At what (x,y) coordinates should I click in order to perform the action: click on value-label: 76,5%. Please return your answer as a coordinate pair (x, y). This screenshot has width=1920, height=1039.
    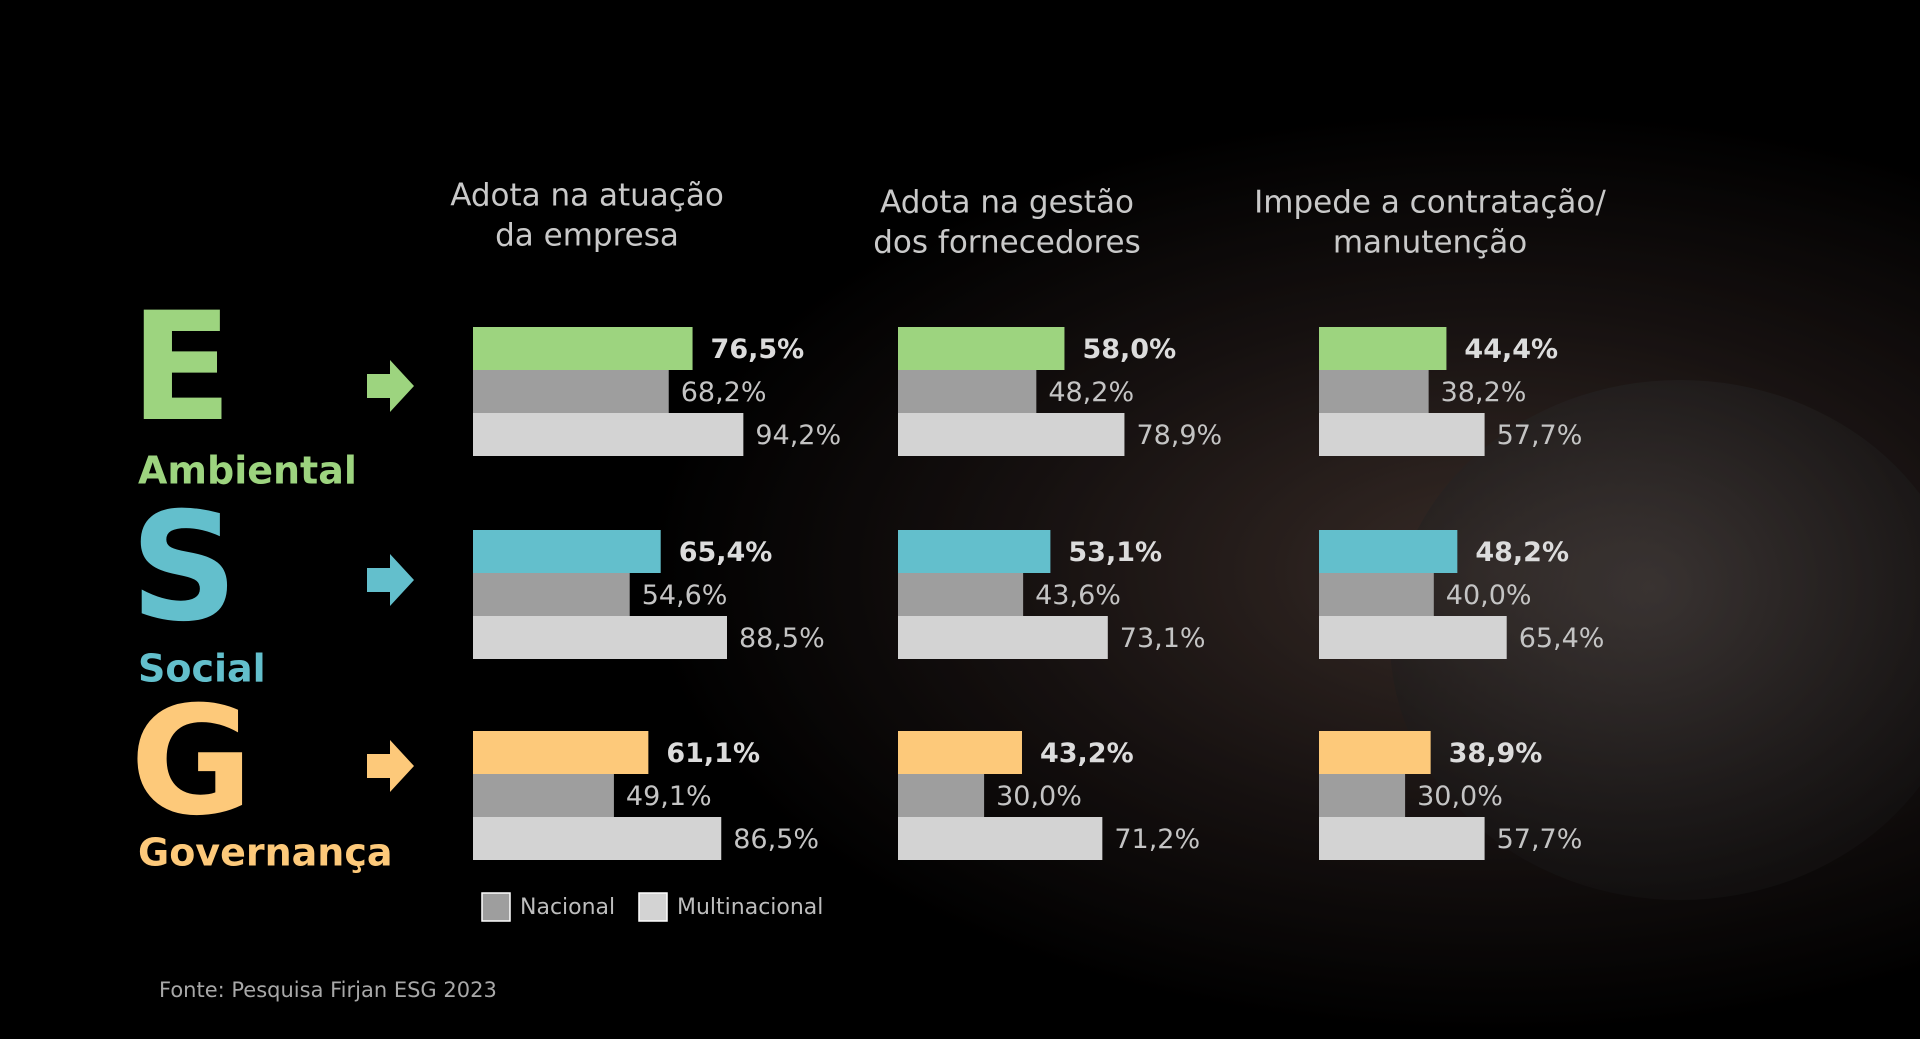
    Looking at the image, I should click on (758, 349).